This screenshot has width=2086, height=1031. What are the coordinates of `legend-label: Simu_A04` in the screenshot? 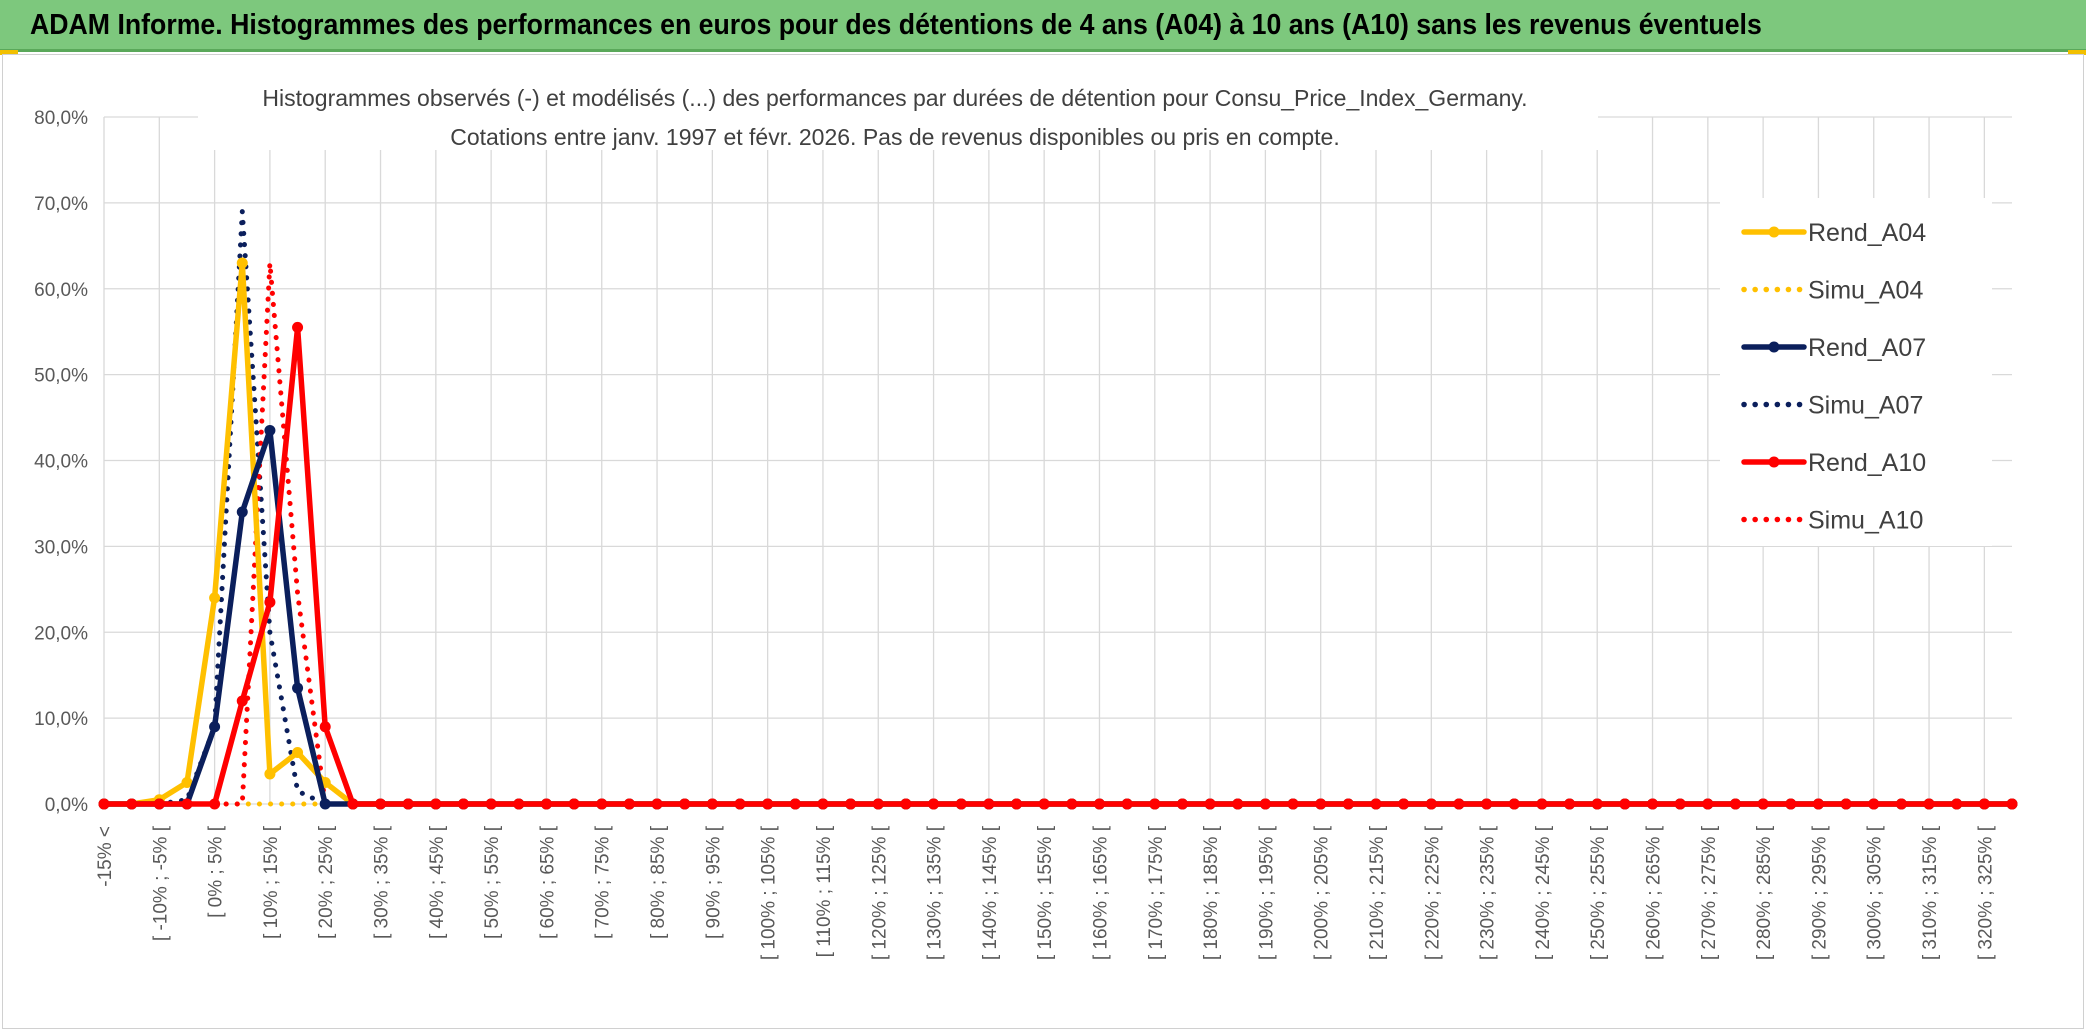 It's located at (1865, 291).